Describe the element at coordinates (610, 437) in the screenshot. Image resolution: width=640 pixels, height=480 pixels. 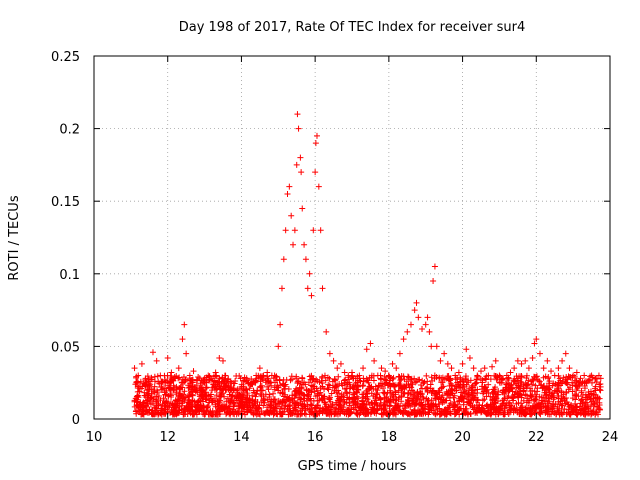
I see `x-tick-label: 24` at that location.